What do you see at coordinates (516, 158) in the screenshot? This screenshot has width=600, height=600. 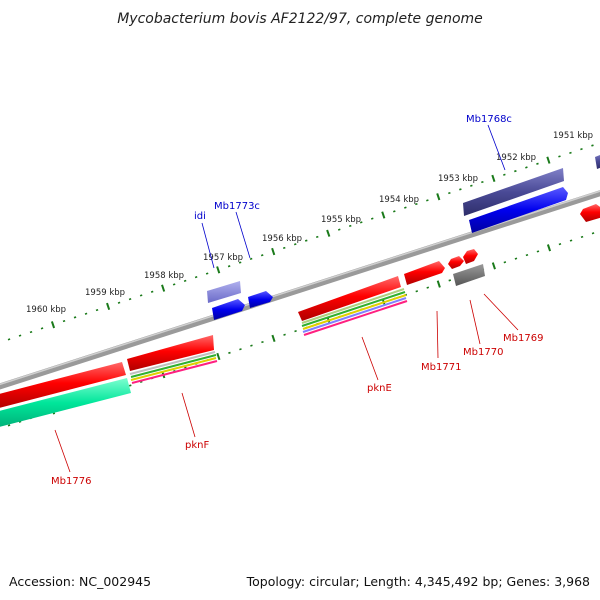 I see `kbp-label-1952: 1952 kbp` at bounding box center [516, 158].